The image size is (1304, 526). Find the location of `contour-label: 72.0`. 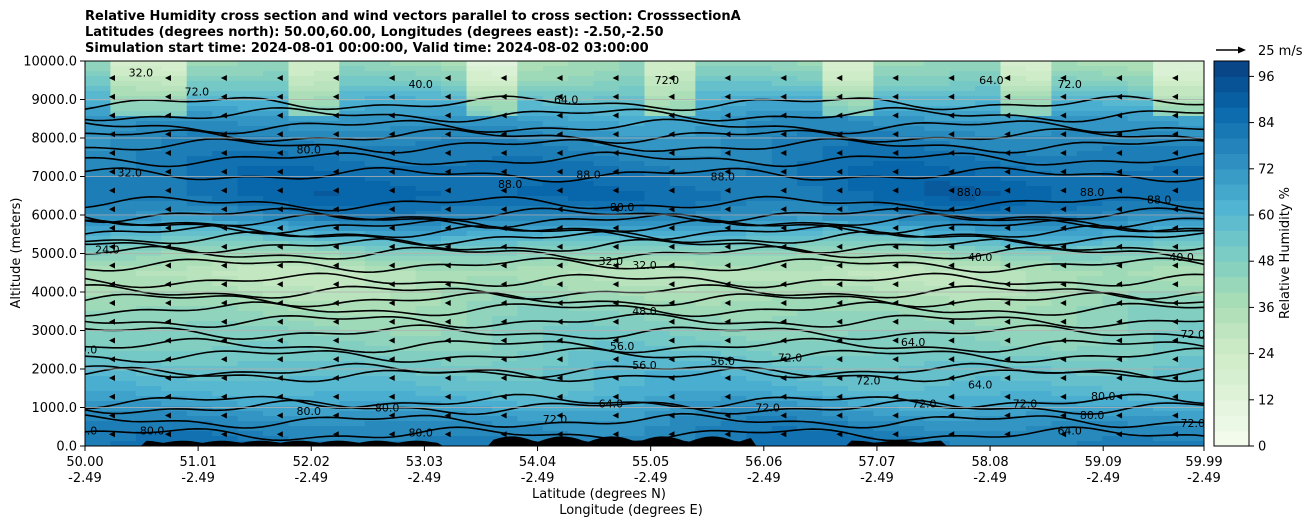

contour-label: 72.0 is located at coordinates (1193, 423).